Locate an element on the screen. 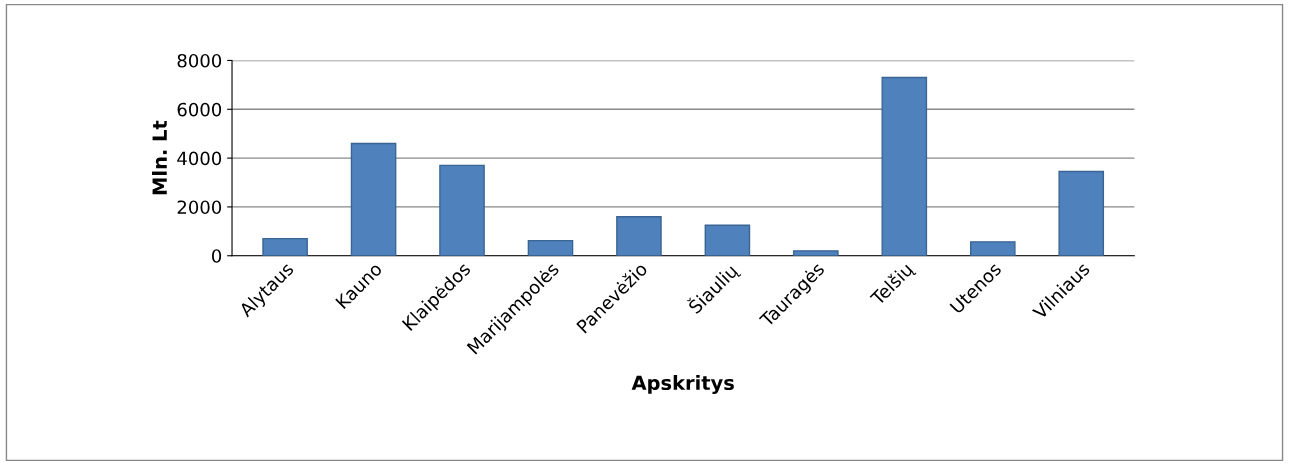  y-tick-label: 6000 is located at coordinates (199, 109).